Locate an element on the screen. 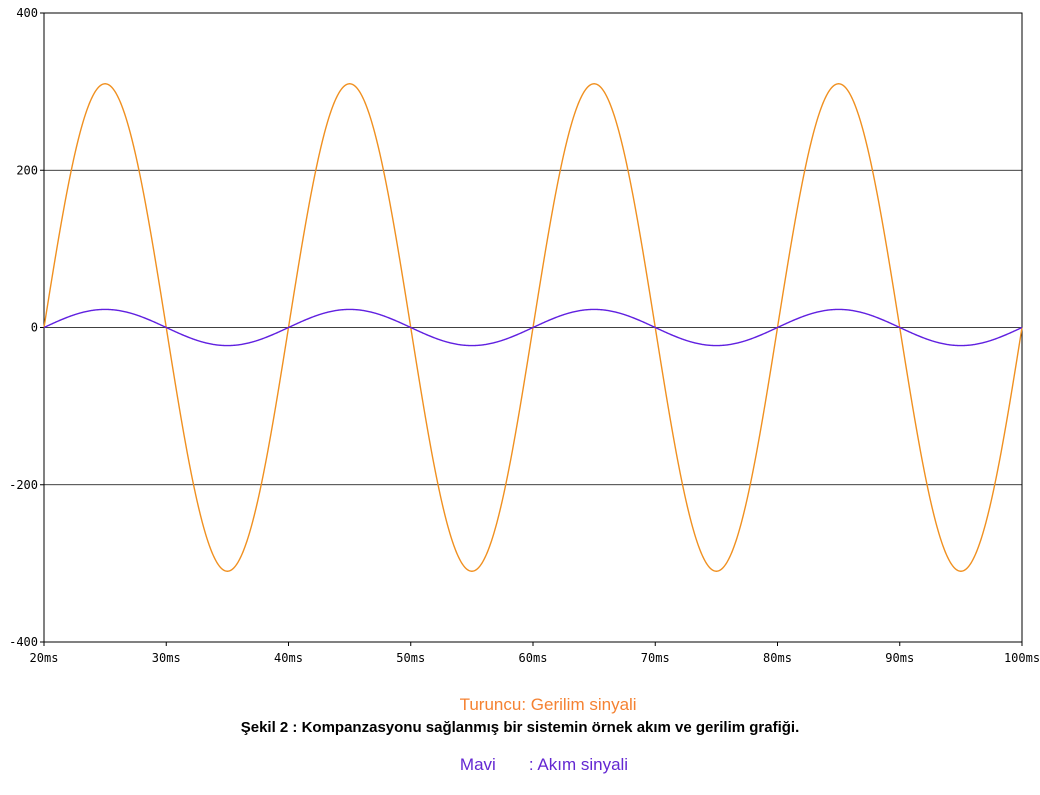 This screenshot has width=1040, height=795. x-tick-label: 70ms is located at coordinates (655, 658).